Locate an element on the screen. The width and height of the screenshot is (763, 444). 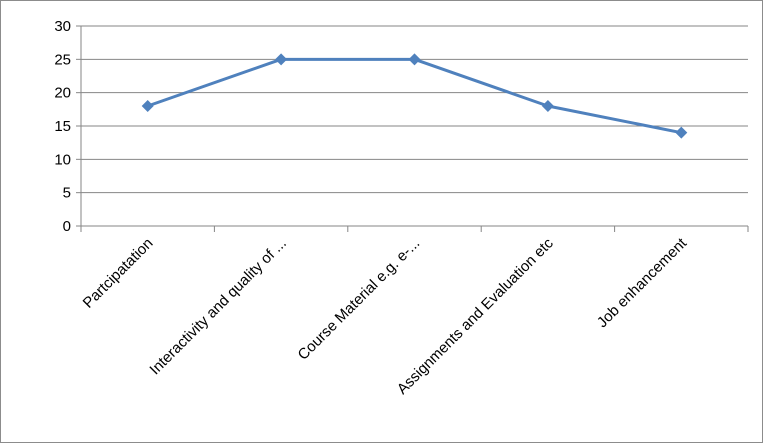
y-tick-labels: 0 5 10 15 20 25 30 is located at coordinates (62, 126).